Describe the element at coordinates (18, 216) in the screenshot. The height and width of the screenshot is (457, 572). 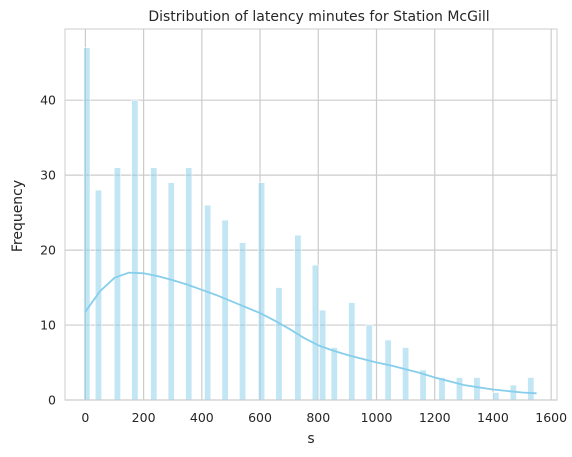
I see `y-axis-label: Frequency` at that location.